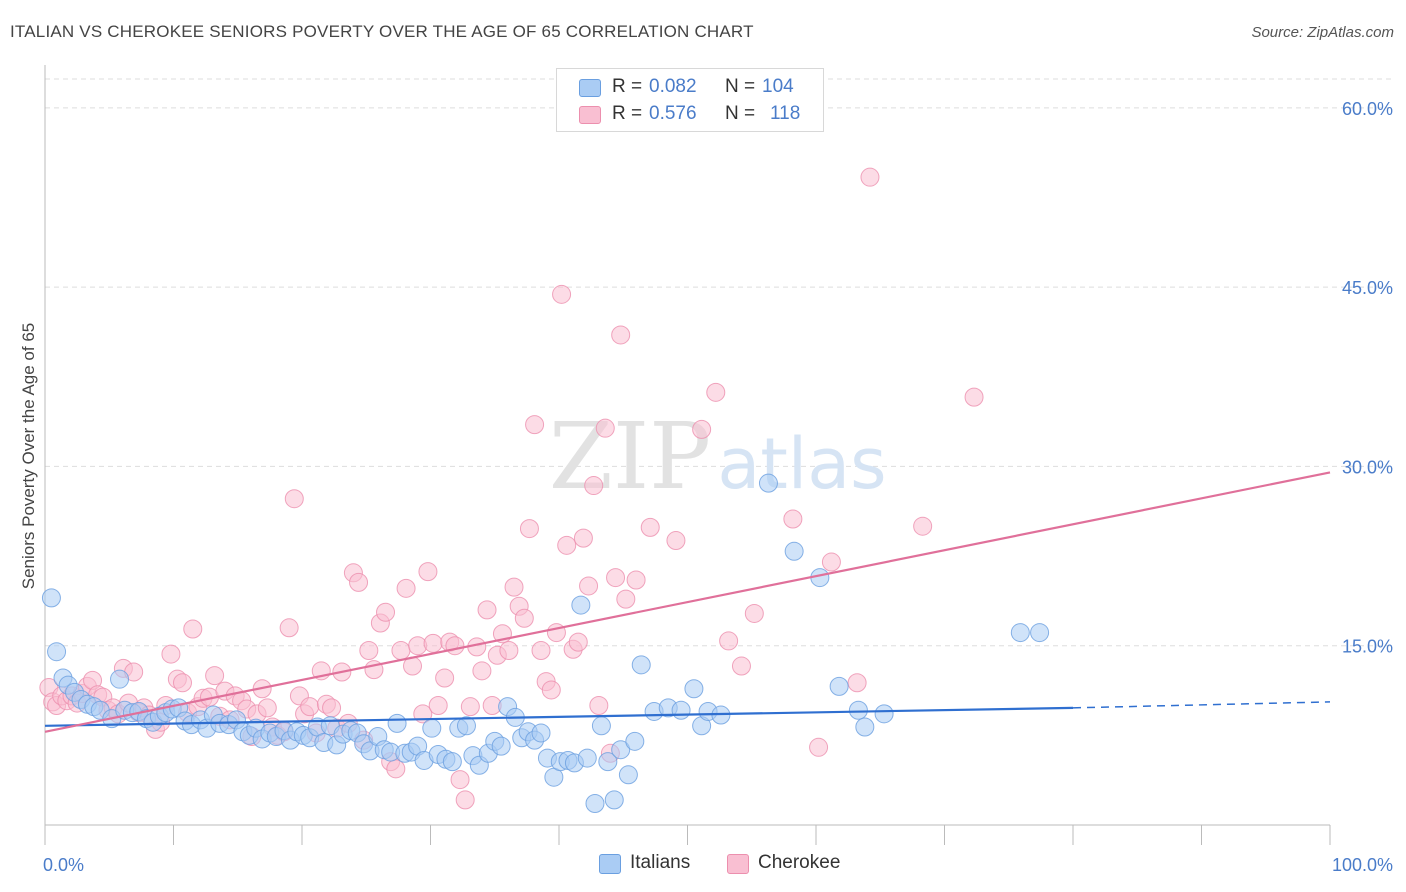 This screenshot has width=1406, height=892. I want to click on italians-swatch, so click(590, 88).